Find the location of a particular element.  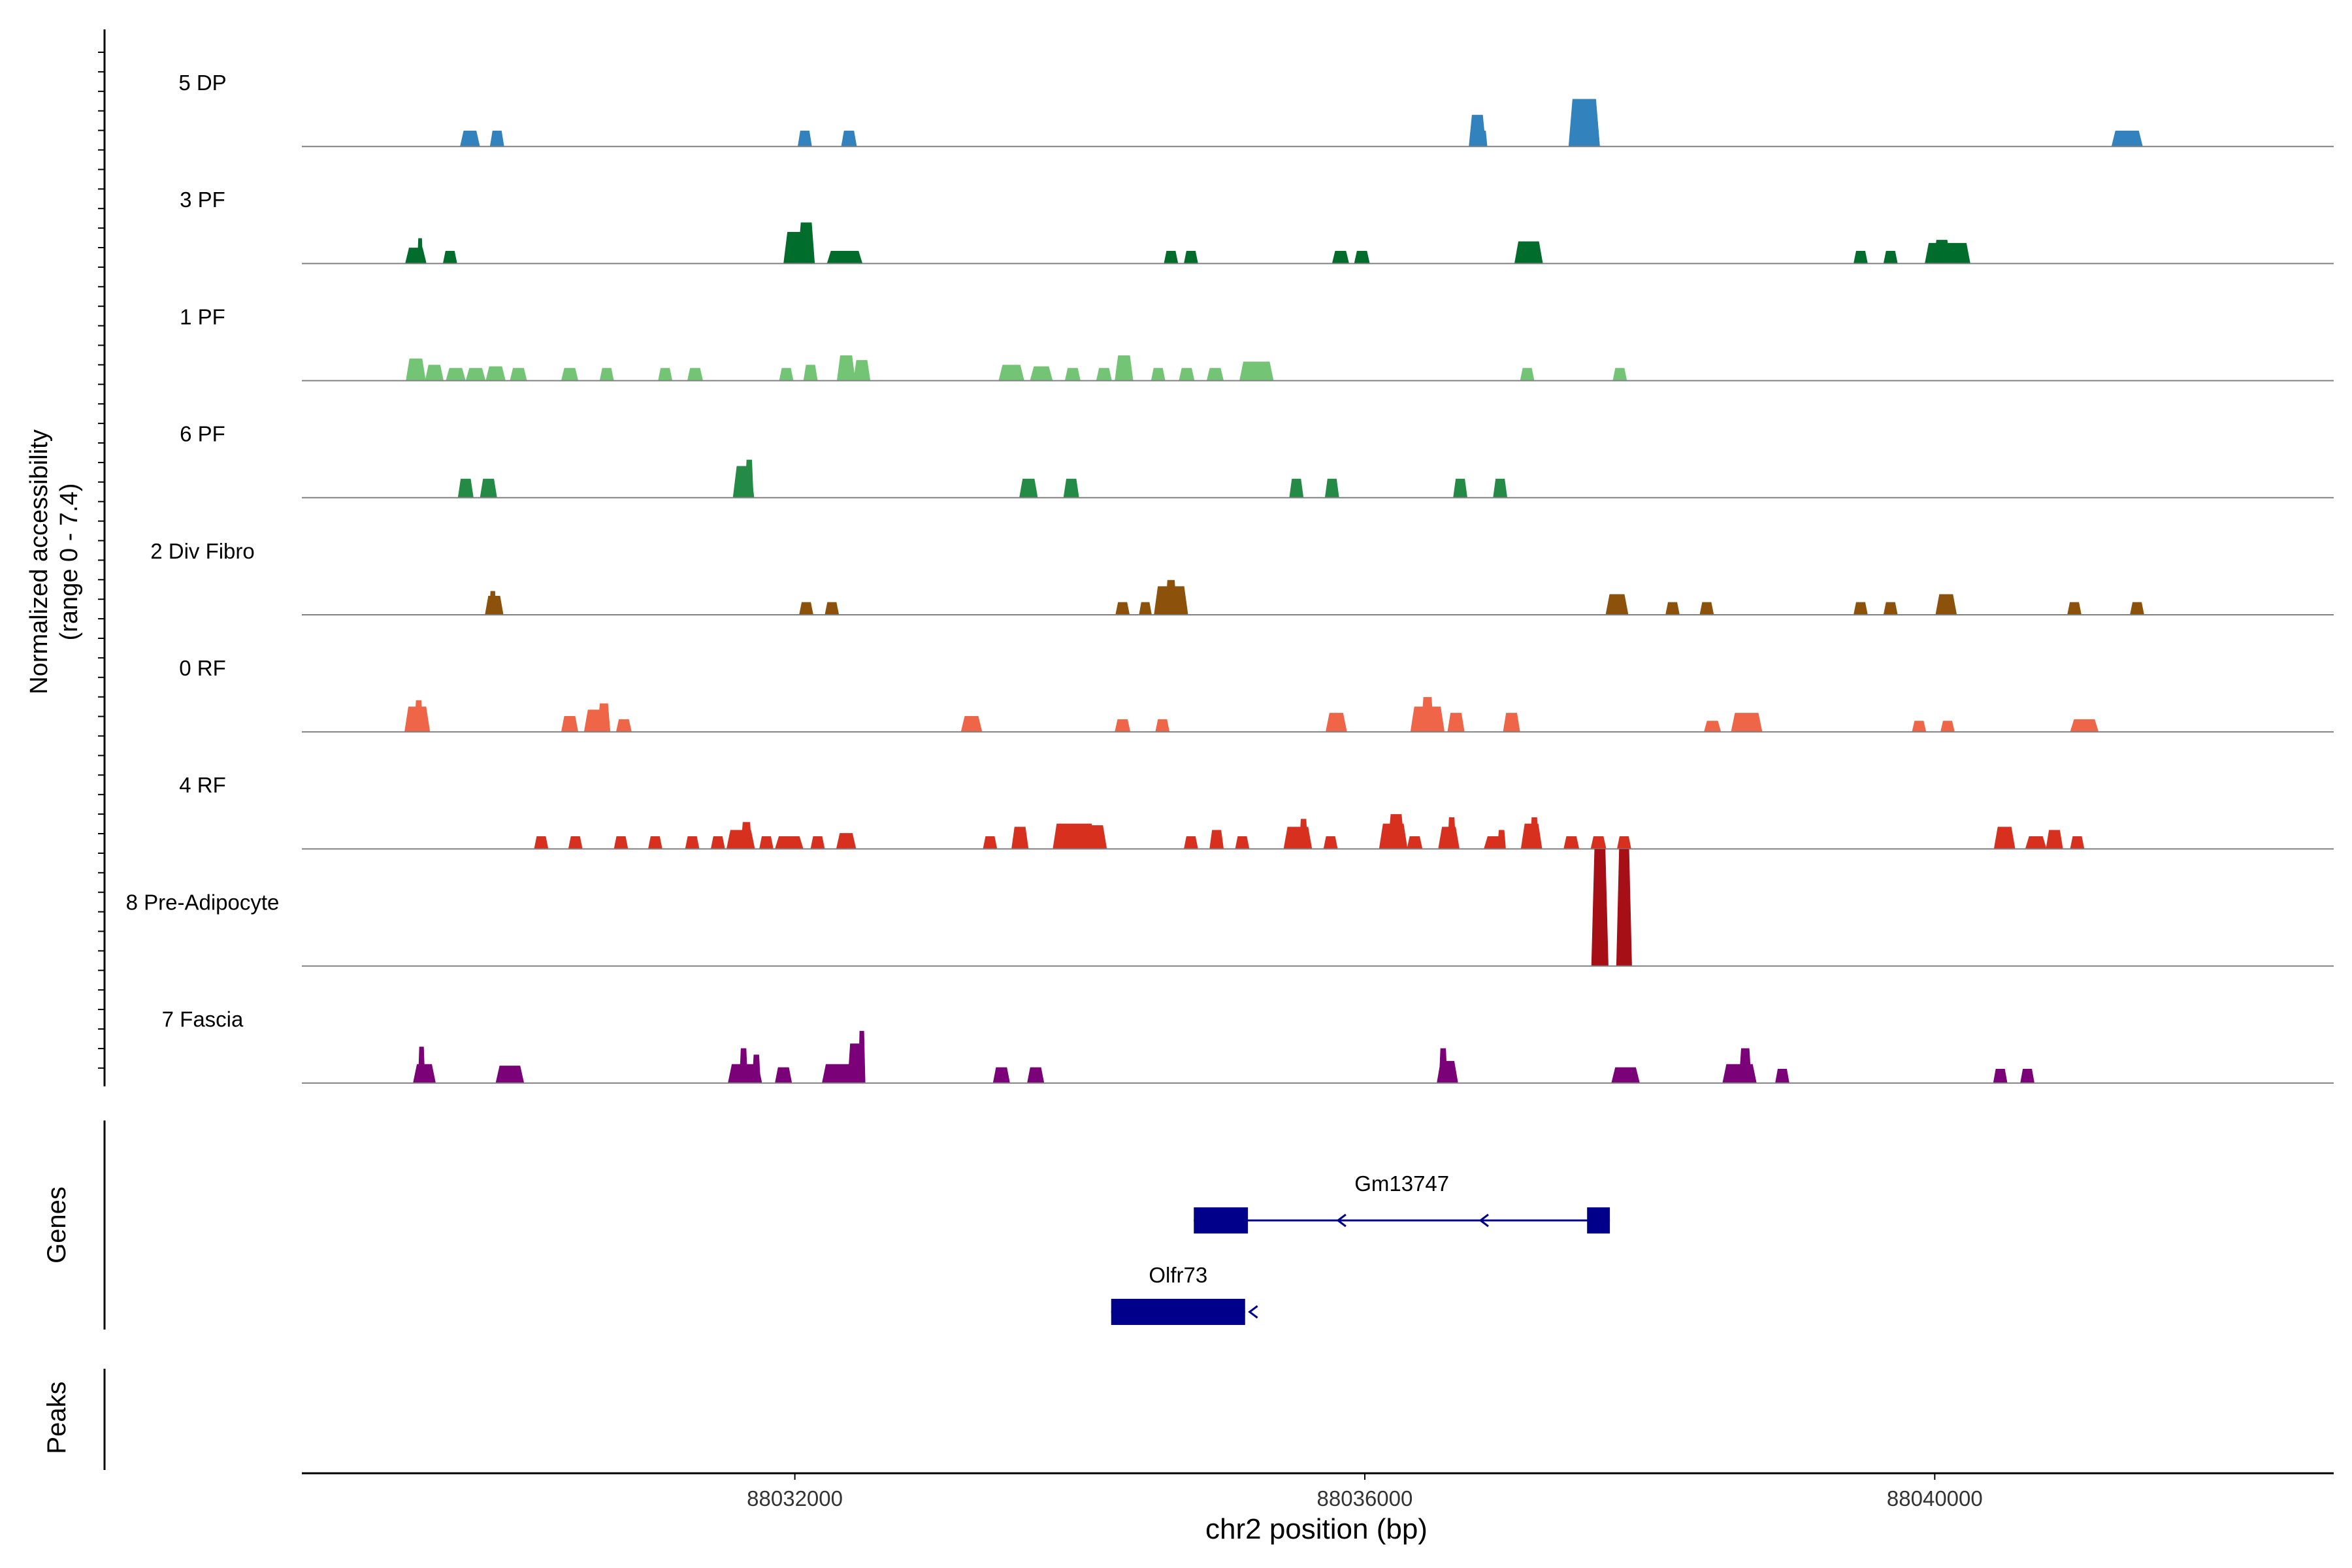

x-axis: 88032000 88036000 88040000 is located at coordinates (1318, 1491).